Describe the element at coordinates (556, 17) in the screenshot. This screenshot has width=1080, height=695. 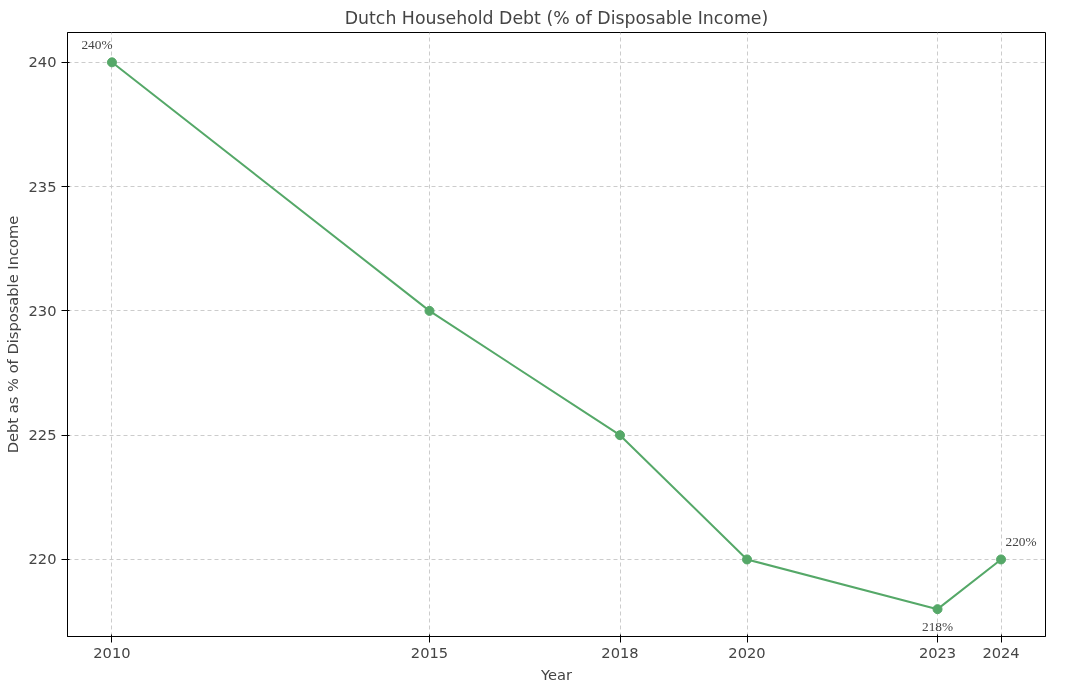
I see `chart-title: Dutch Household Debt (% of Disposable Income)` at that location.